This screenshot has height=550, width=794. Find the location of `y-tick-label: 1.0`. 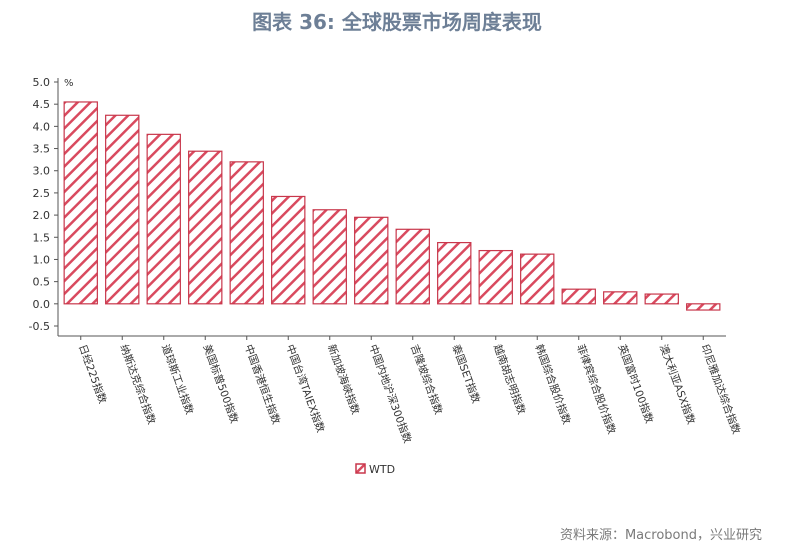

y-tick-label: 1.0 is located at coordinates (42, 259).